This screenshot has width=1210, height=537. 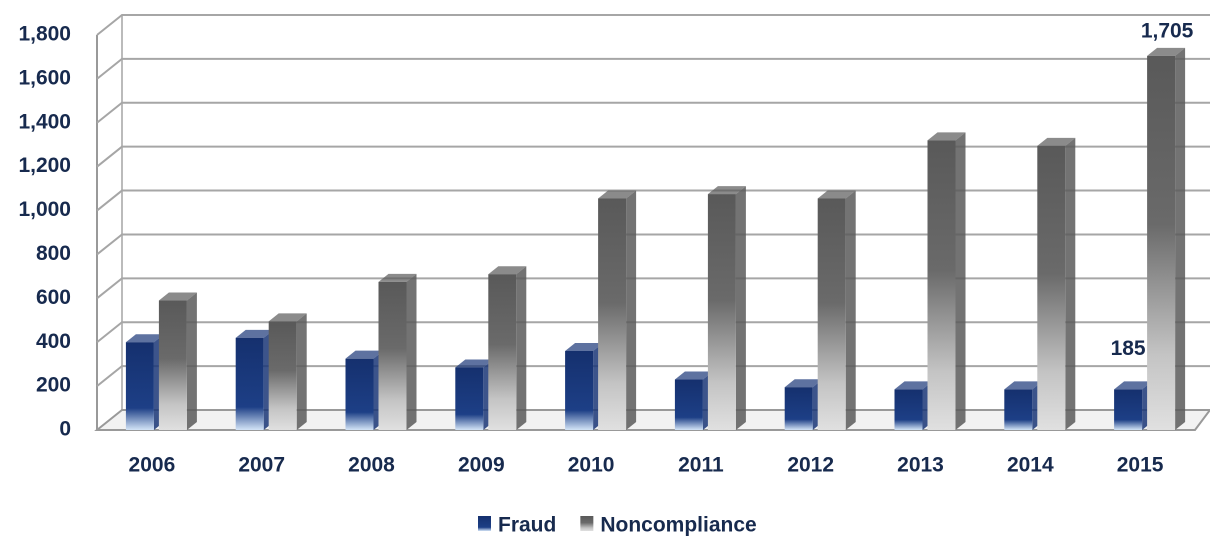 What do you see at coordinates (152, 465) in the screenshot?
I see `x-tick-label: 2006` at bounding box center [152, 465].